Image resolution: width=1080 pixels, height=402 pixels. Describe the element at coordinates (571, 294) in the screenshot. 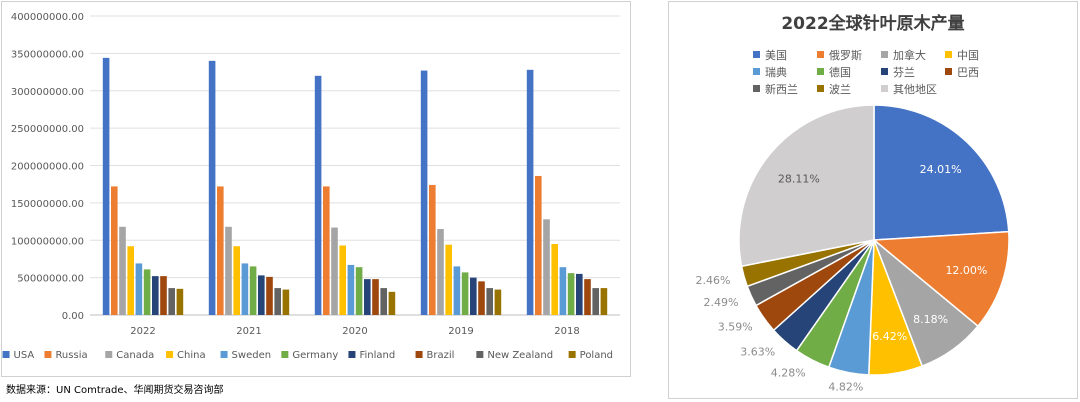

I see `bar-germany-2018` at that location.